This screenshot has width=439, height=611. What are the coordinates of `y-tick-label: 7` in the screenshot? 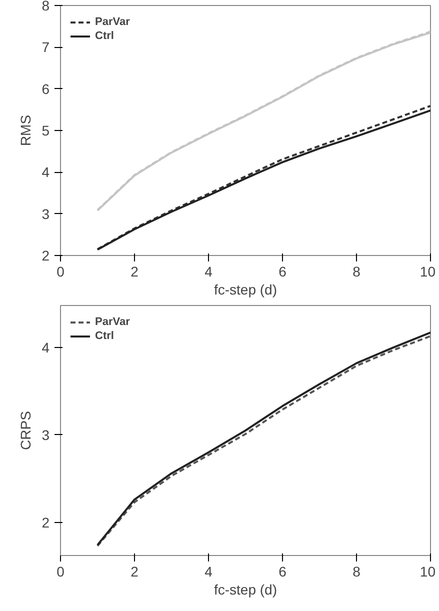 It's located at (46, 47).